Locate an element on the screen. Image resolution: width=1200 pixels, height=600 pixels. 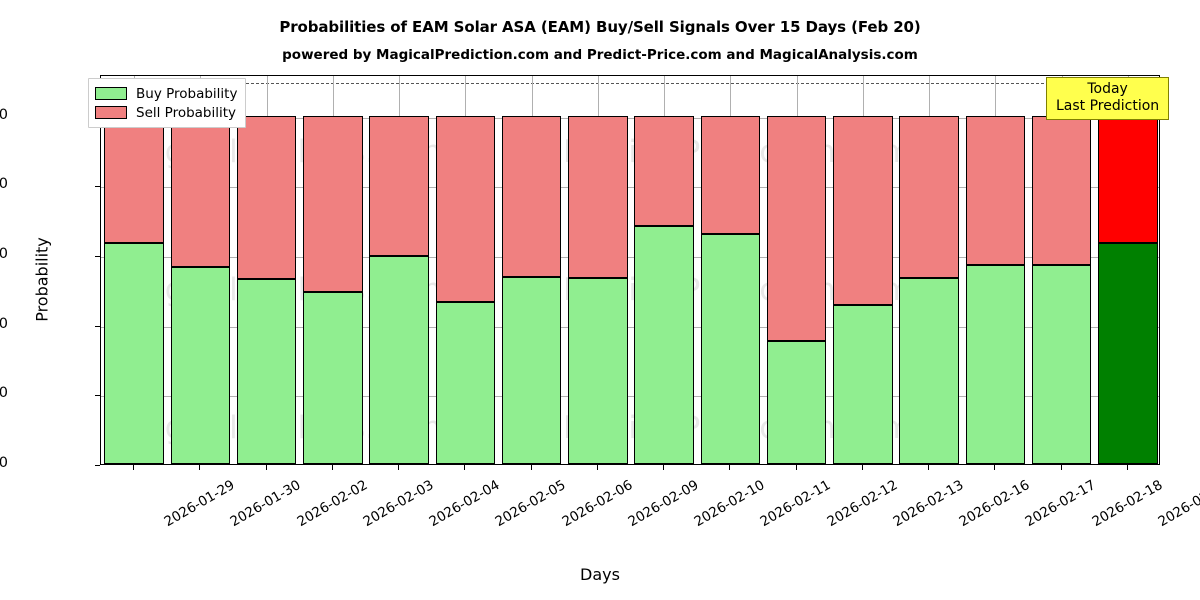
x-axis-tick-label: 2026-02-04 is located at coordinates (464, 504).